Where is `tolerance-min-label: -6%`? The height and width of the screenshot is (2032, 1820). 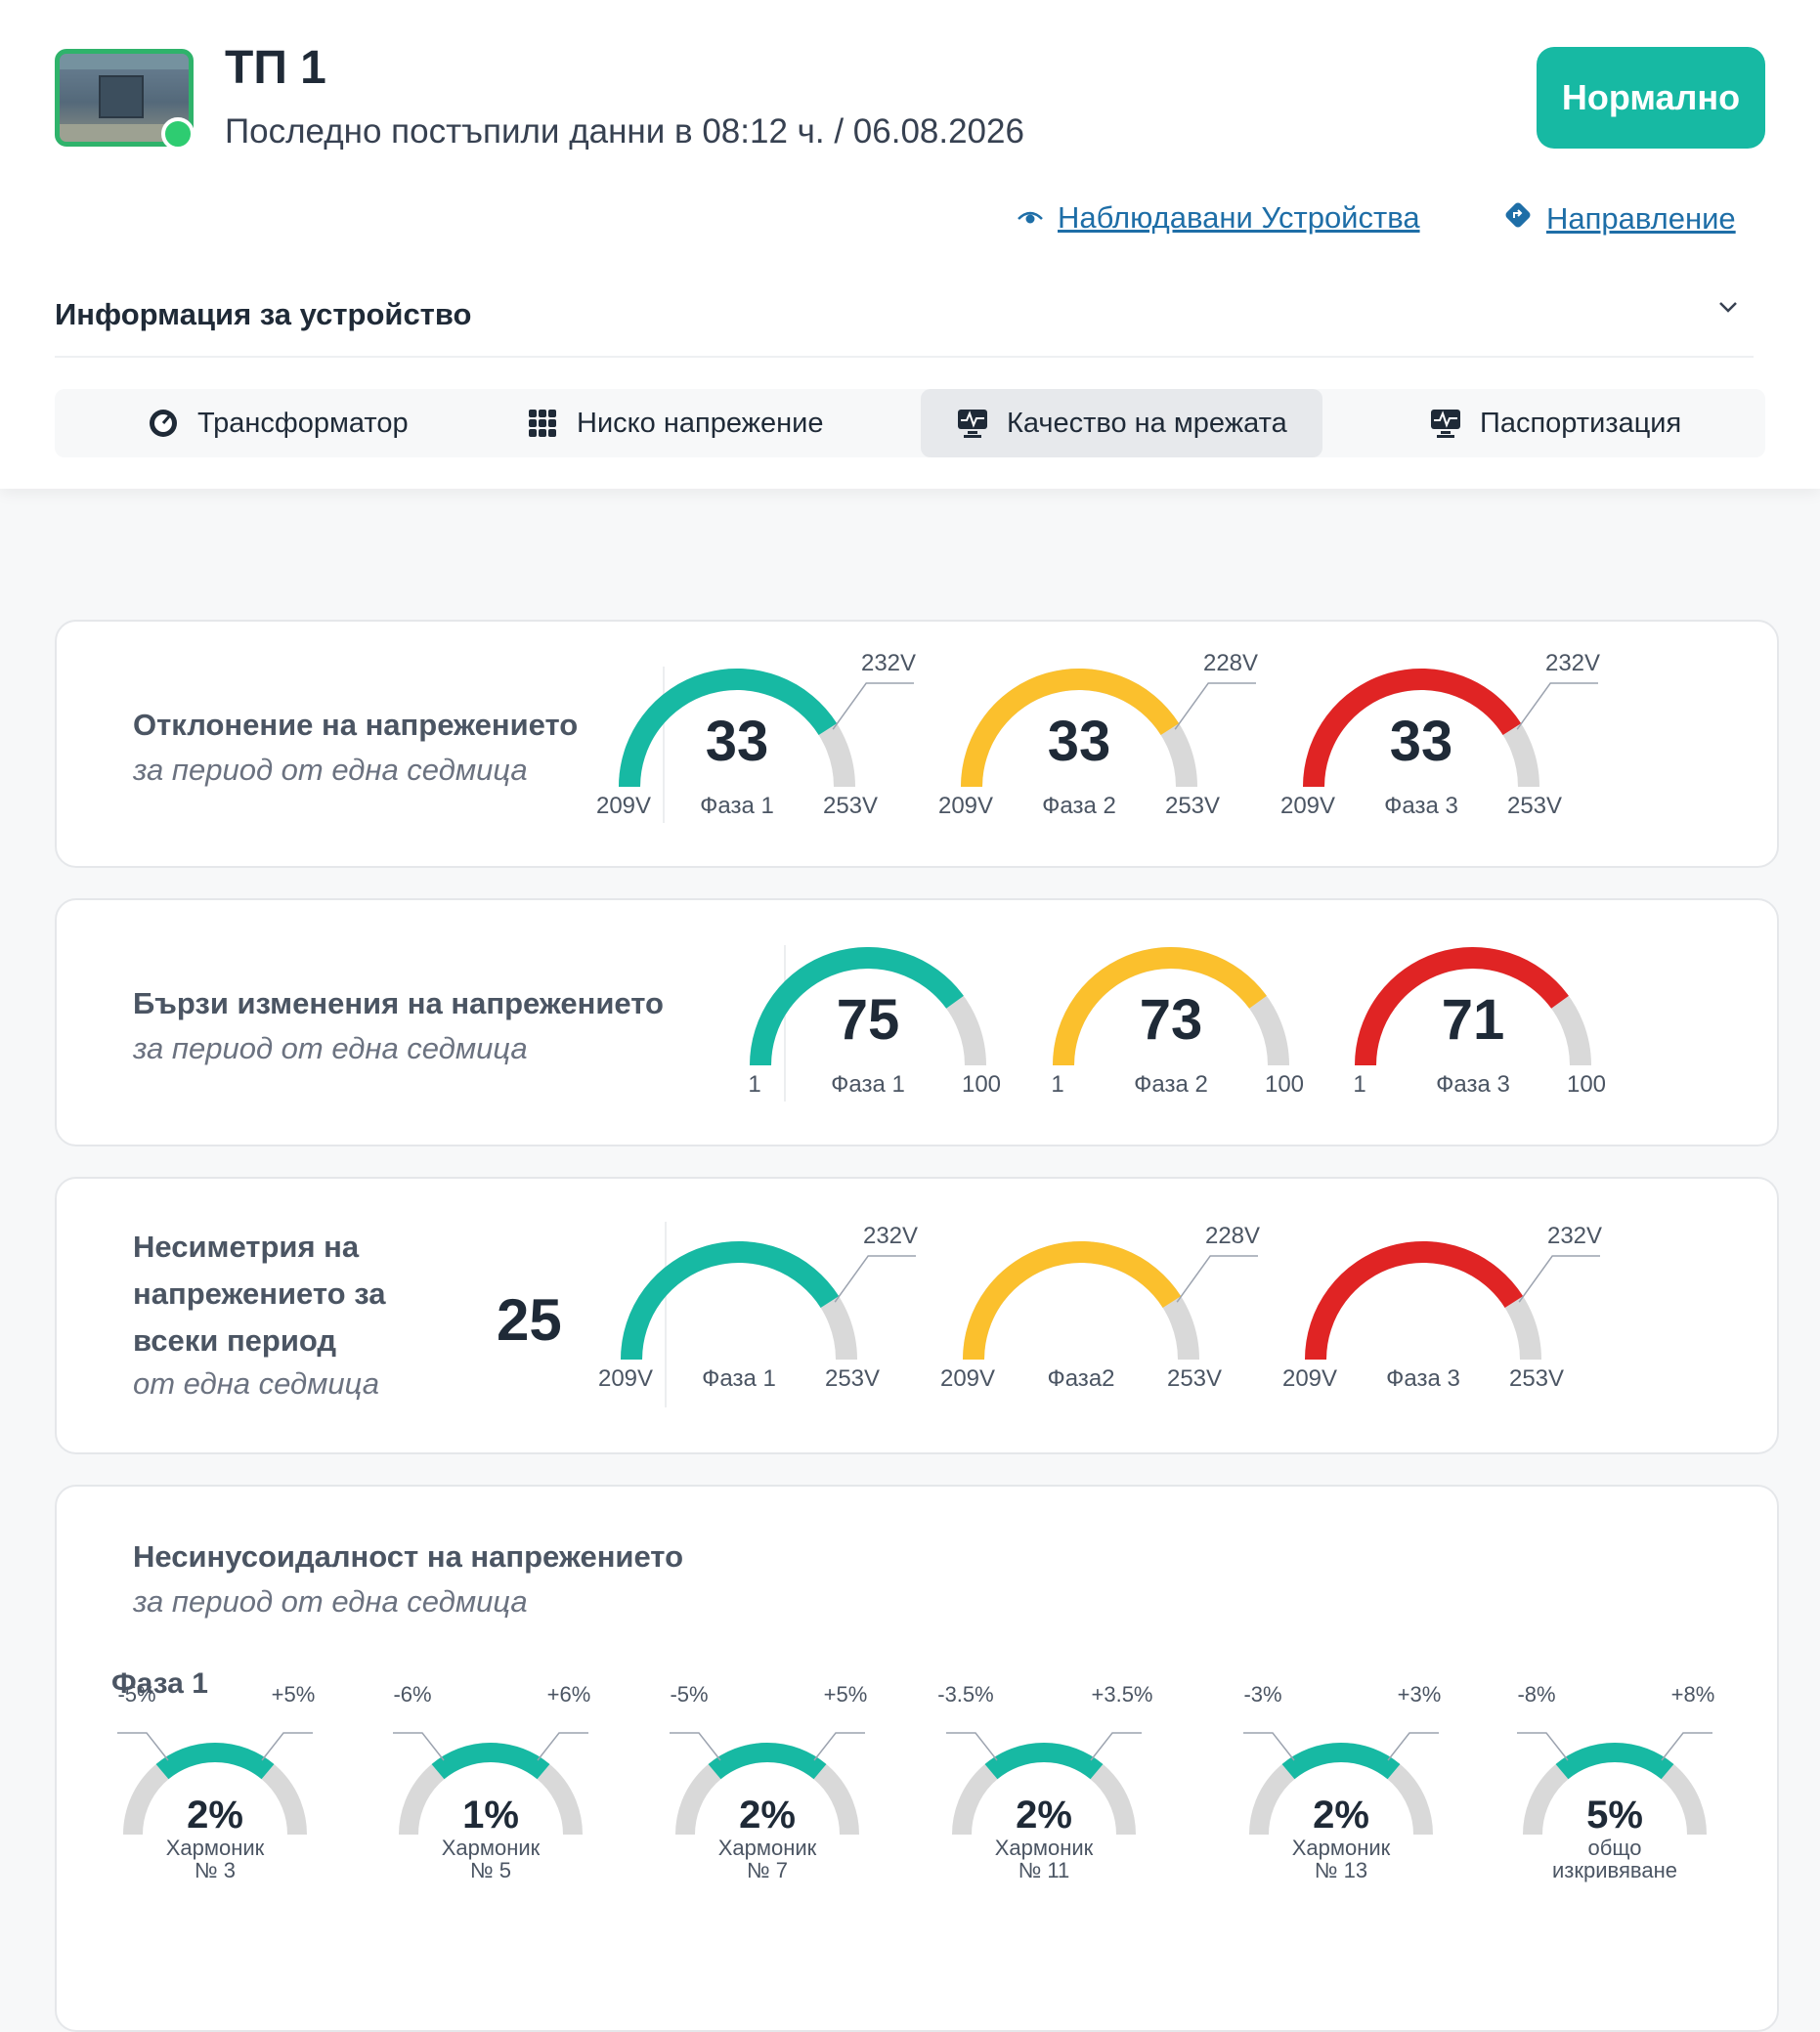
tolerance-min-label: -6% is located at coordinates (412, 1694).